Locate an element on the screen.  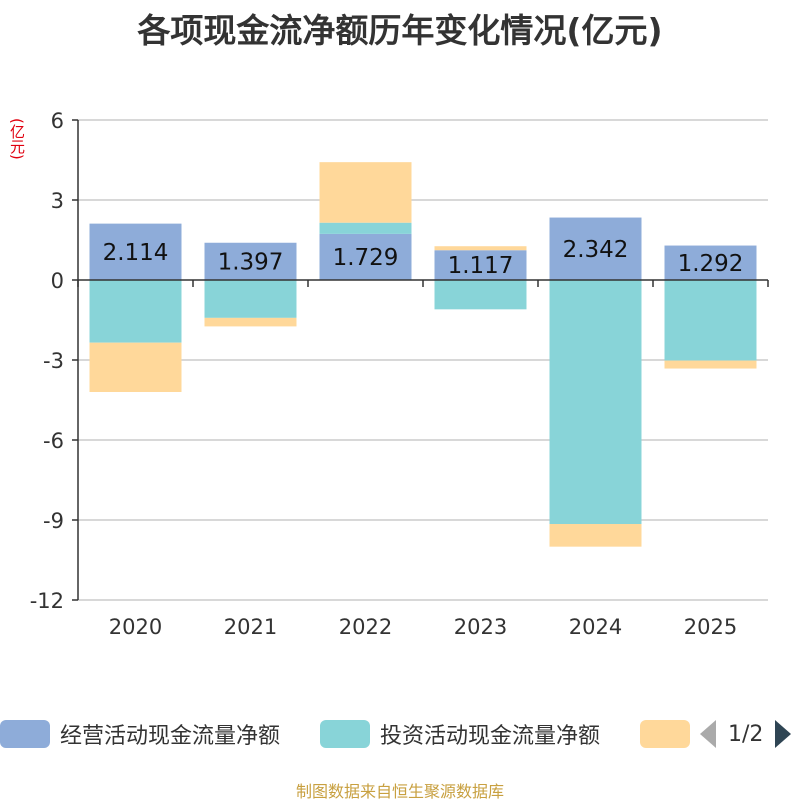
legend: 经营活动现金流量净额 投资活动现金流量净额 is located at coordinates (400, 734).